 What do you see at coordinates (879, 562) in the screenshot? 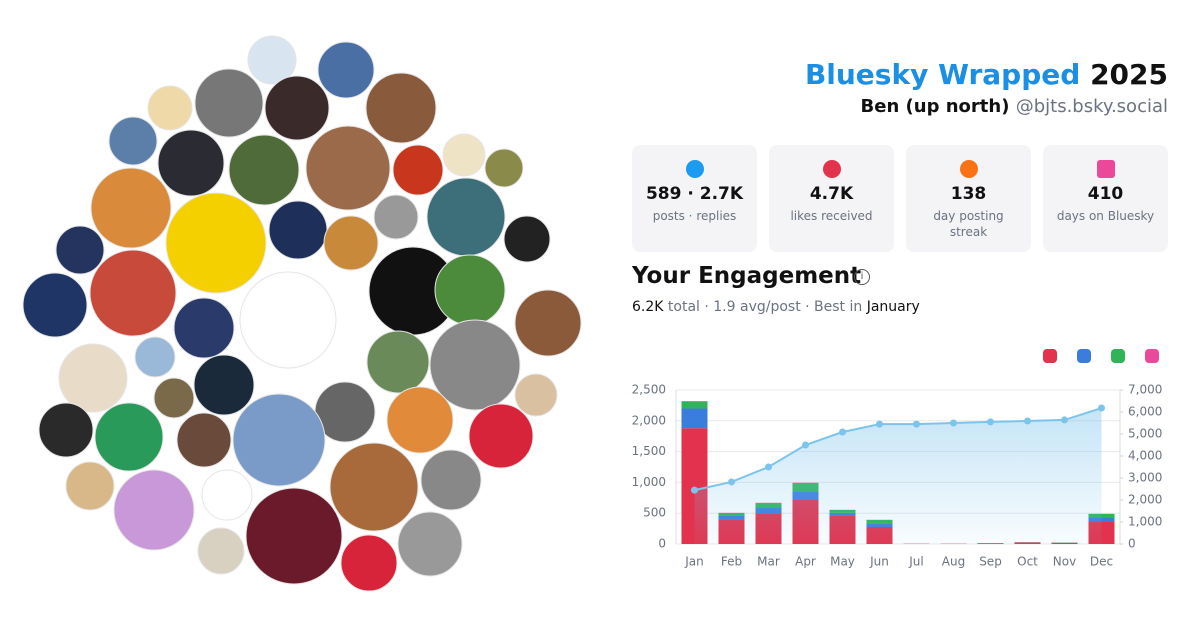
I see `x-tick-label: Jun` at bounding box center [879, 562].